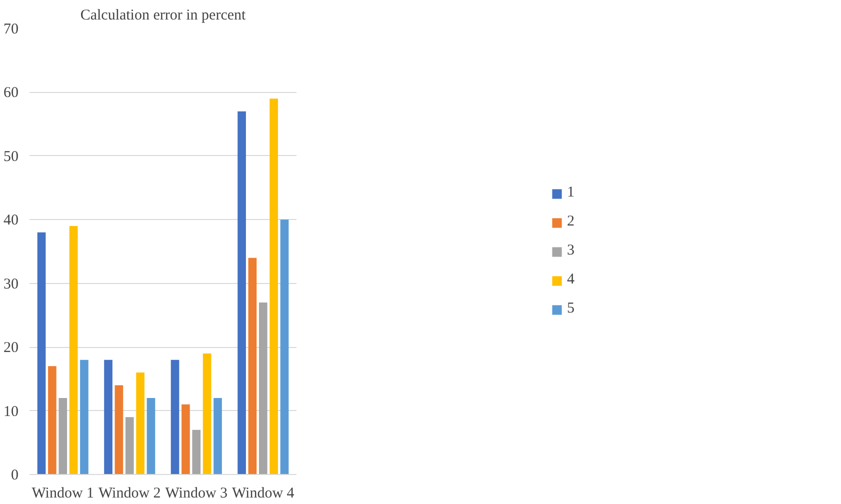 This screenshot has width=841, height=504. What do you see at coordinates (11, 412) in the screenshot?
I see `y-tick-label: 10` at bounding box center [11, 412].